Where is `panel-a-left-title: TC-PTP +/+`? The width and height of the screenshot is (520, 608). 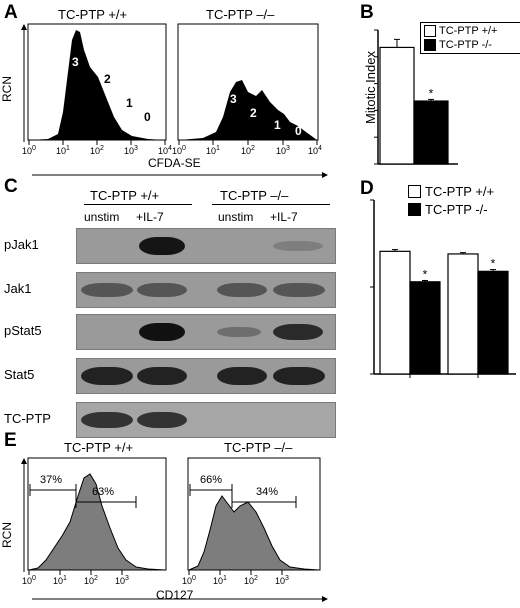
panel-a-left-title: TC-PTP +/+ is located at coordinates (93, 14).